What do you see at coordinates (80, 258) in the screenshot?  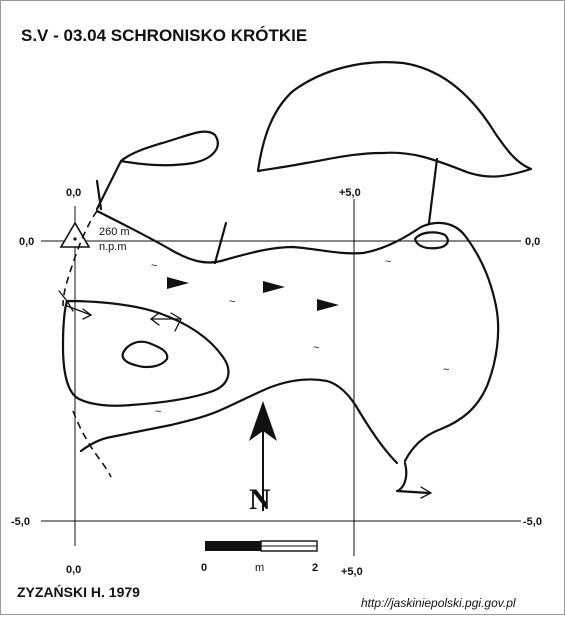 I see `dashed-wall-left` at bounding box center [80, 258].